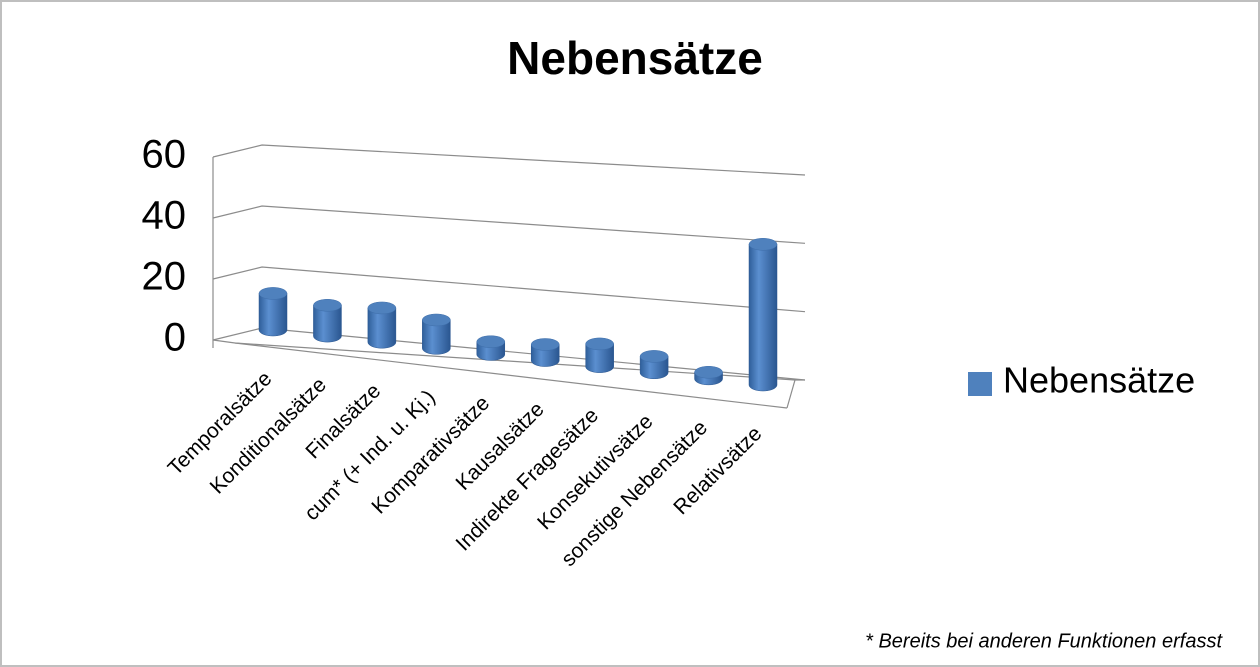  Describe the element at coordinates (635, 58) in the screenshot. I see `chart-title: Nebensätze` at that location.